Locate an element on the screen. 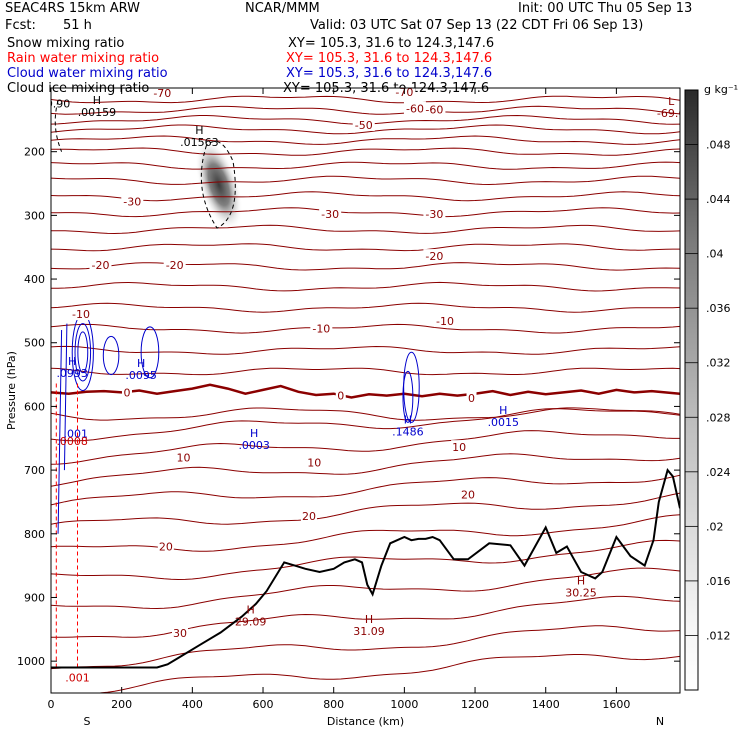 The image size is (740, 740). x-tick-label: 1600 is located at coordinates (616, 704).